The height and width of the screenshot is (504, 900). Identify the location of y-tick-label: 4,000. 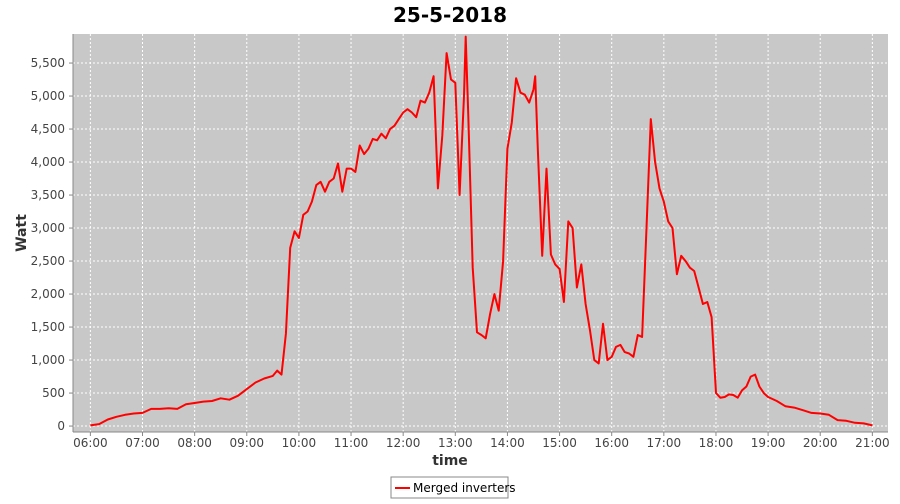
(48, 162).